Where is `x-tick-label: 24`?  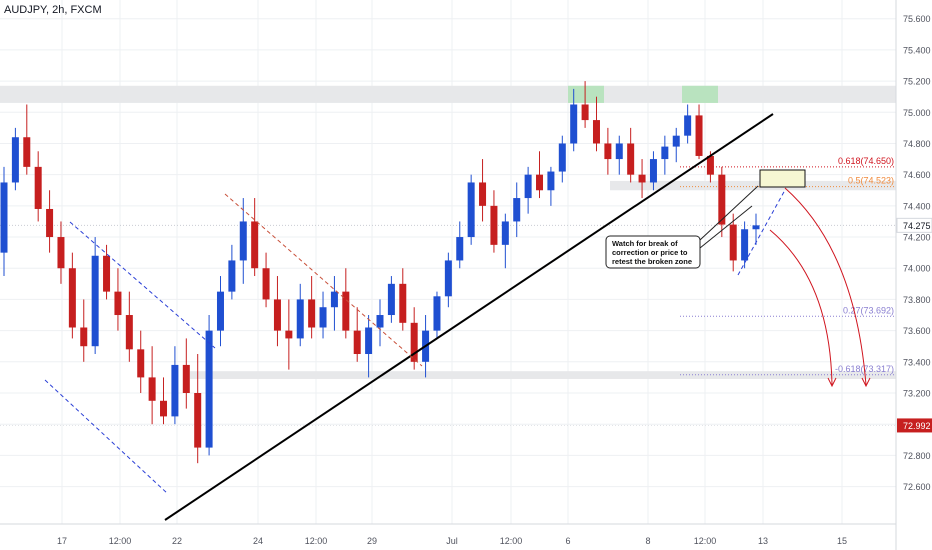 x-tick-label: 24 is located at coordinates (258, 541).